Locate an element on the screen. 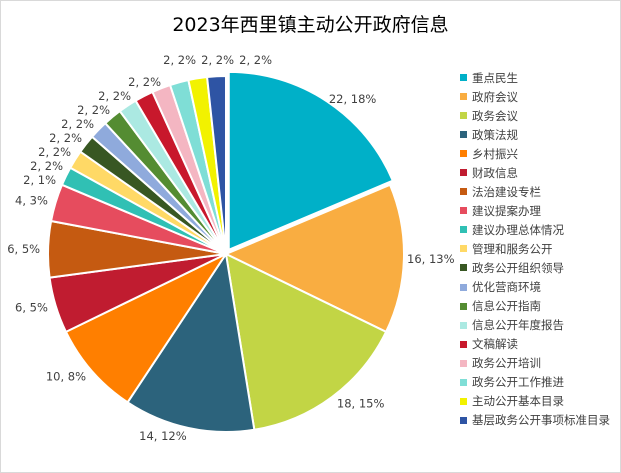 This screenshot has height=473, width=621. legend-label: 建议办理总体情况 is located at coordinates (518, 229).